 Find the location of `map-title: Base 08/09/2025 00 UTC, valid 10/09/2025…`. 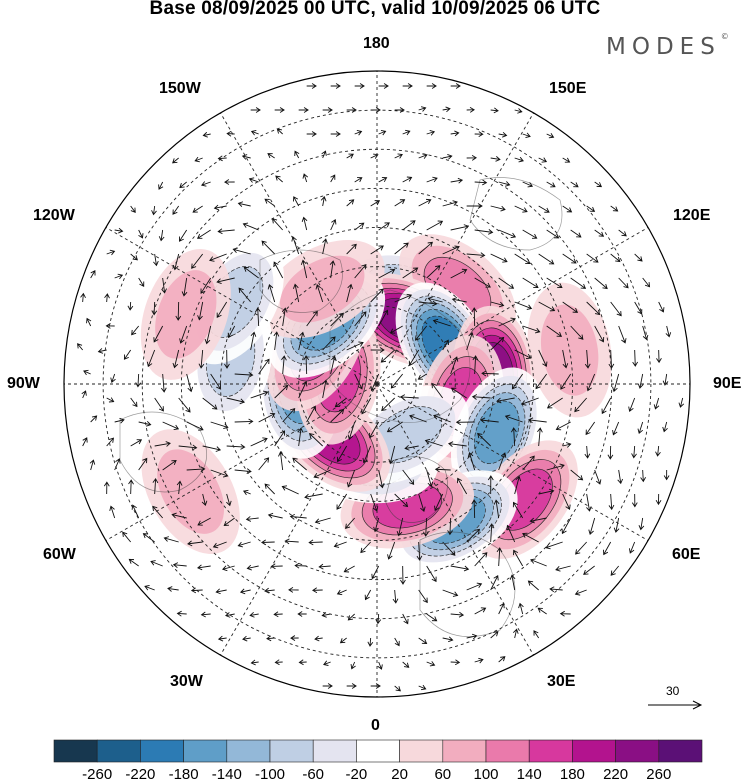

map-title: Base 08/09/2025 00 UTC, valid 10/09/2025… is located at coordinates (375, 9).